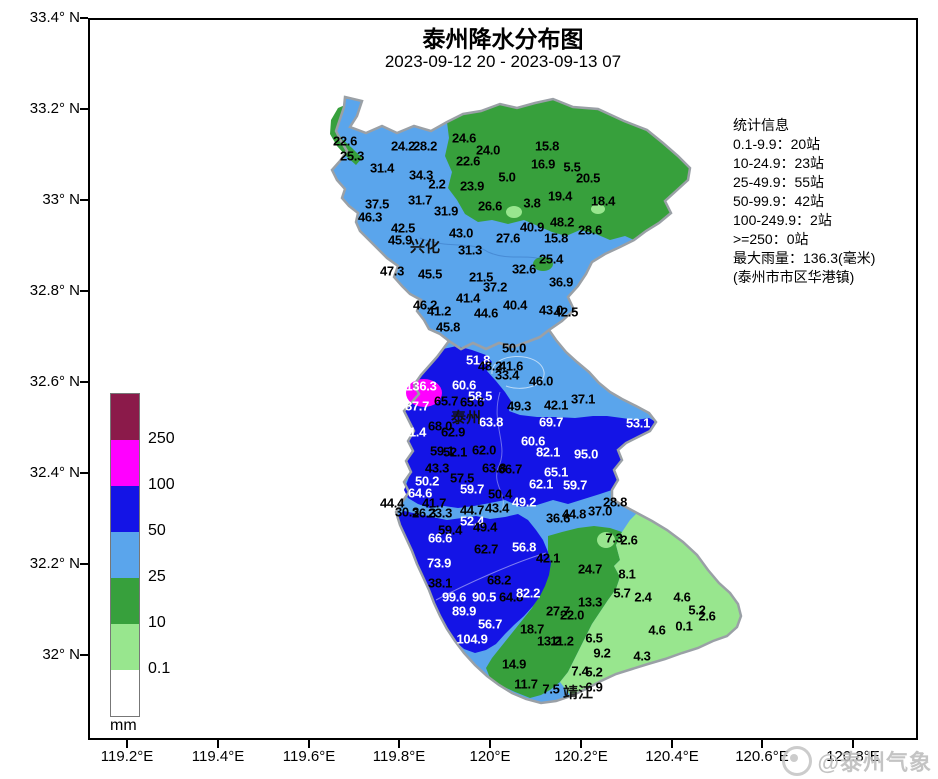 The width and height of the screenshot is (938, 779). I want to click on statistics-line: >=250：0站, so click(771, 239).